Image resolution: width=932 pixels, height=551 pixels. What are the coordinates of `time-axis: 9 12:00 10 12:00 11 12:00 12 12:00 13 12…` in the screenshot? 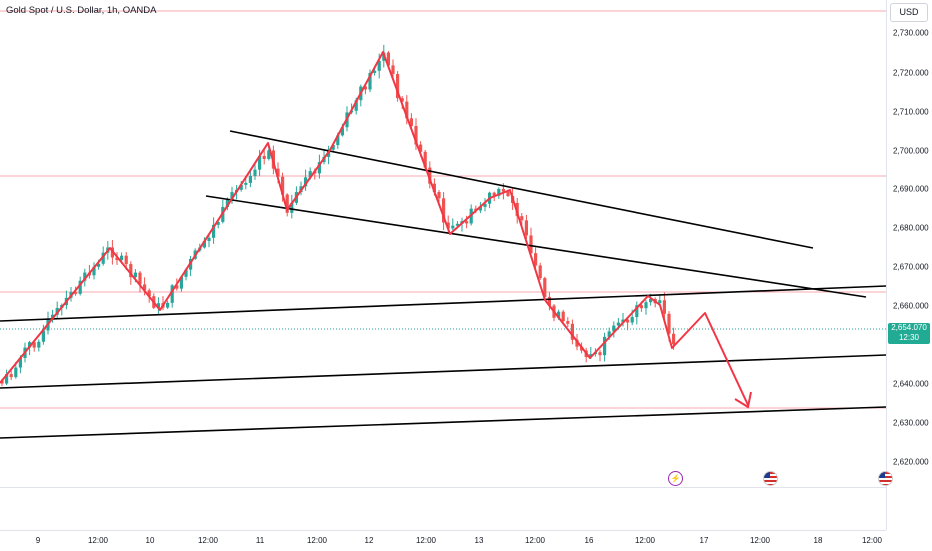 It's located at (443, 540).